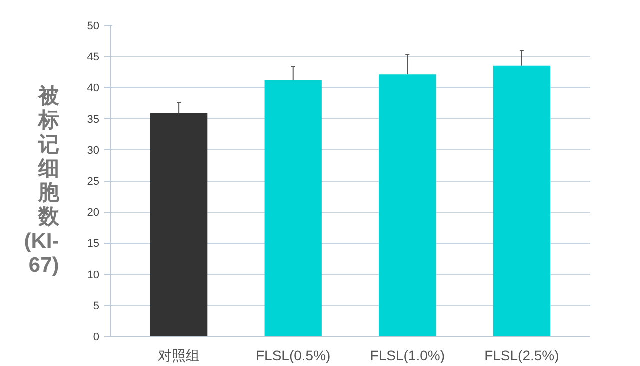  Describe the element at coordinates (293, 356) in the screenshot. I see `x-tick-label: FLSL(0.5%)` at that location.